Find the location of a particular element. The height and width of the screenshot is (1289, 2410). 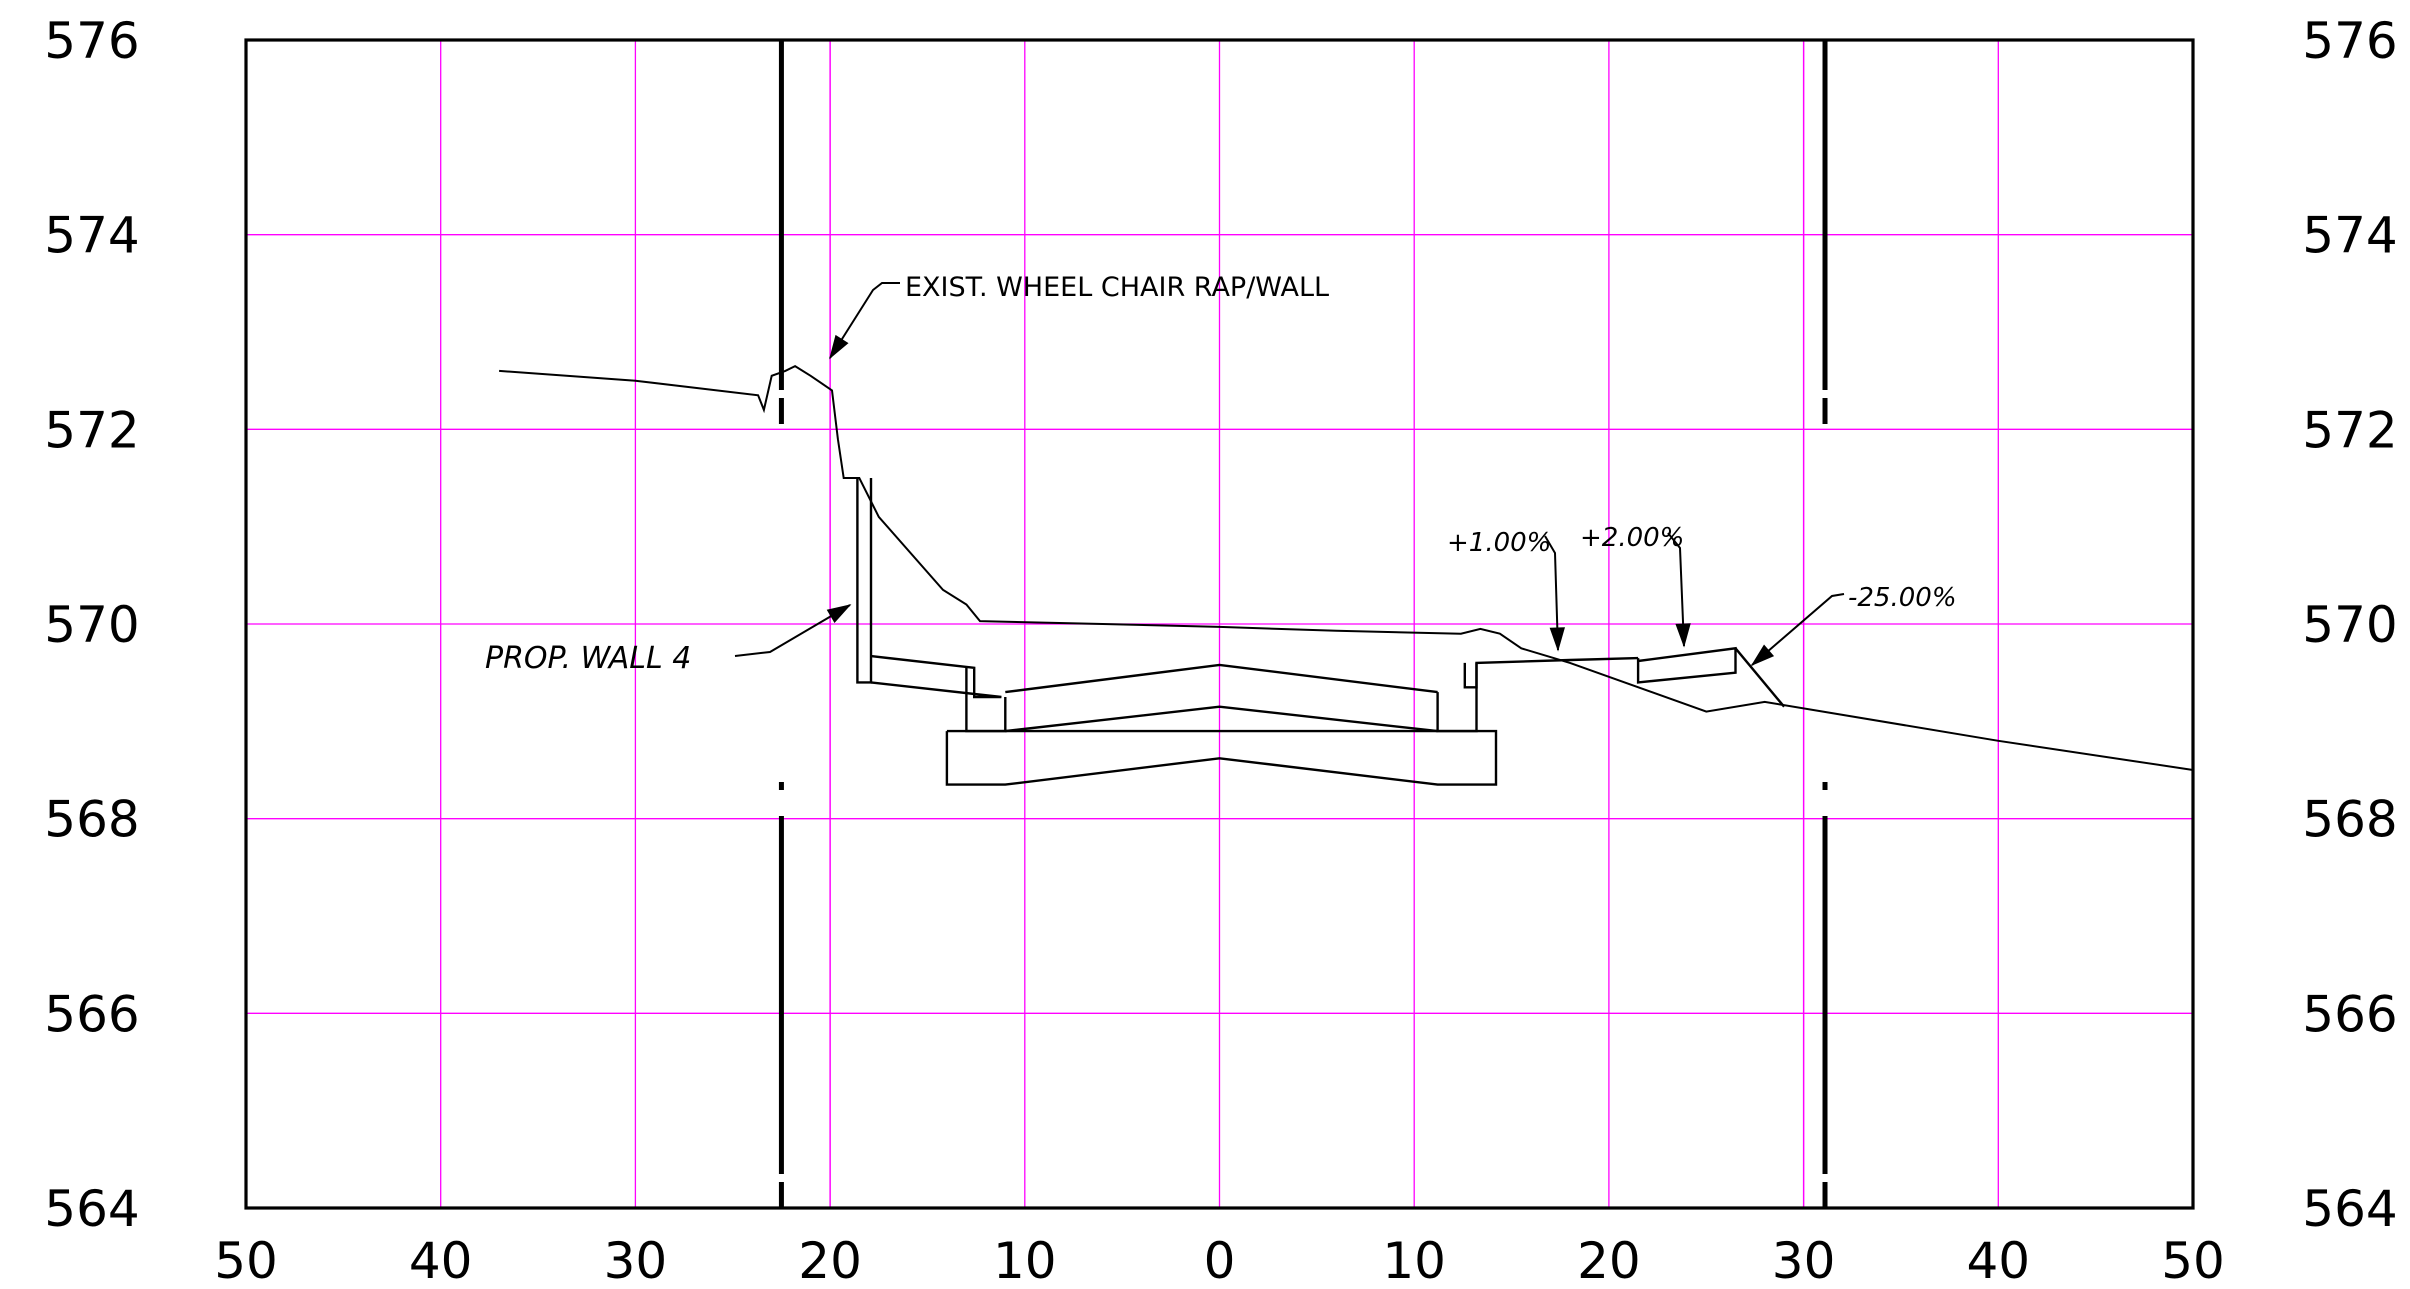

proposed-pavement-top is located at coordinates (1221, 678).